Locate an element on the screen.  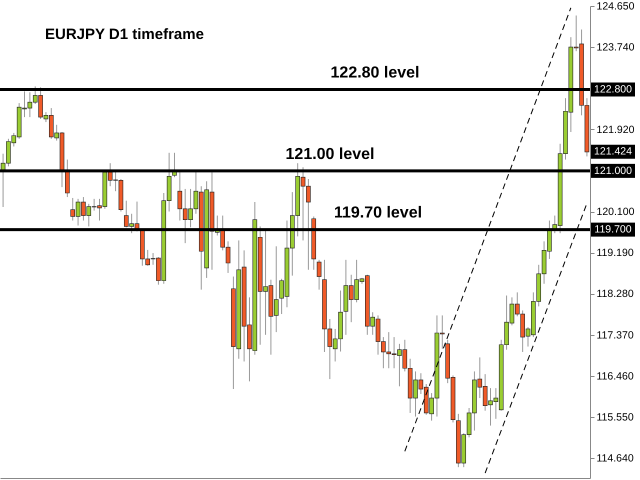
annotation: 122.800 is located at coordinates (613, 90).